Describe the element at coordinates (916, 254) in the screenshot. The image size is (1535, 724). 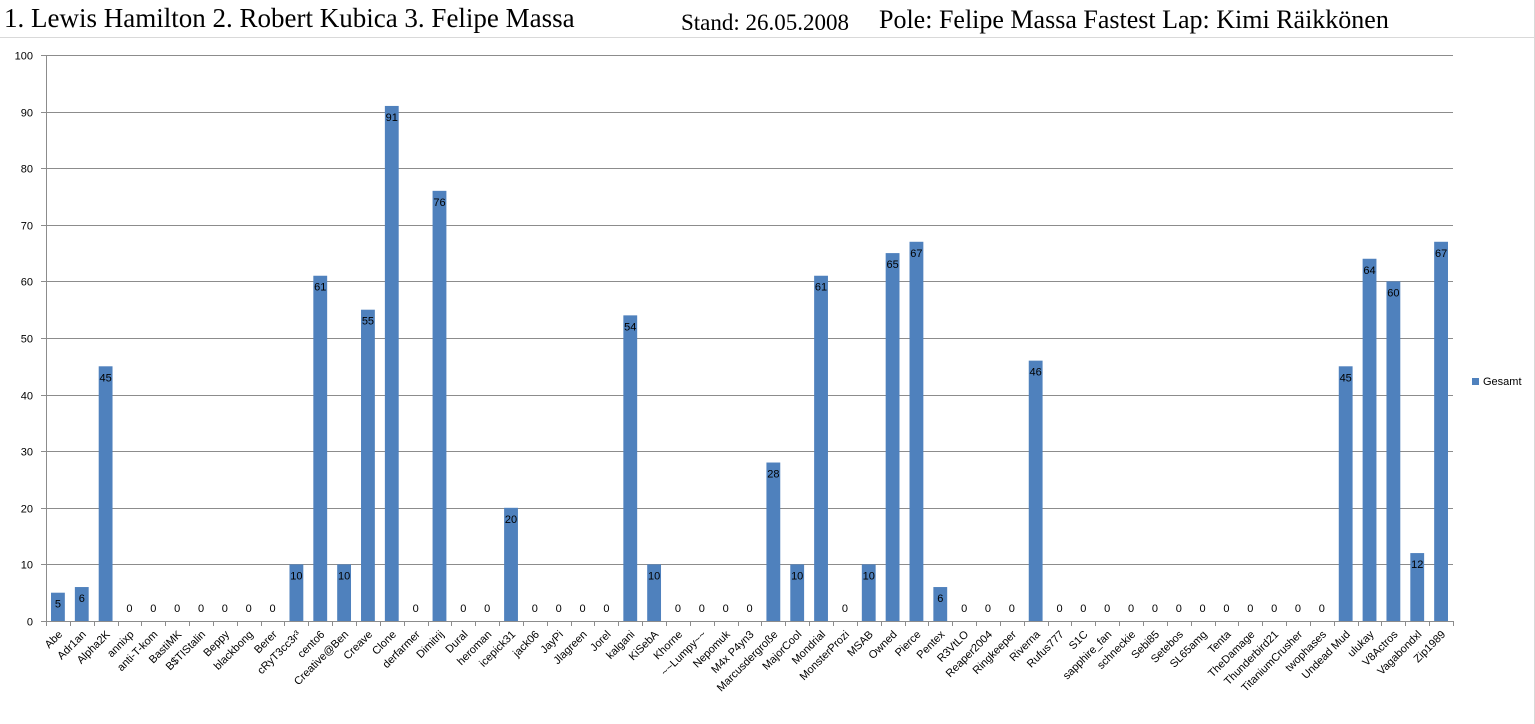
I see `data-label-36: 67` at that location.